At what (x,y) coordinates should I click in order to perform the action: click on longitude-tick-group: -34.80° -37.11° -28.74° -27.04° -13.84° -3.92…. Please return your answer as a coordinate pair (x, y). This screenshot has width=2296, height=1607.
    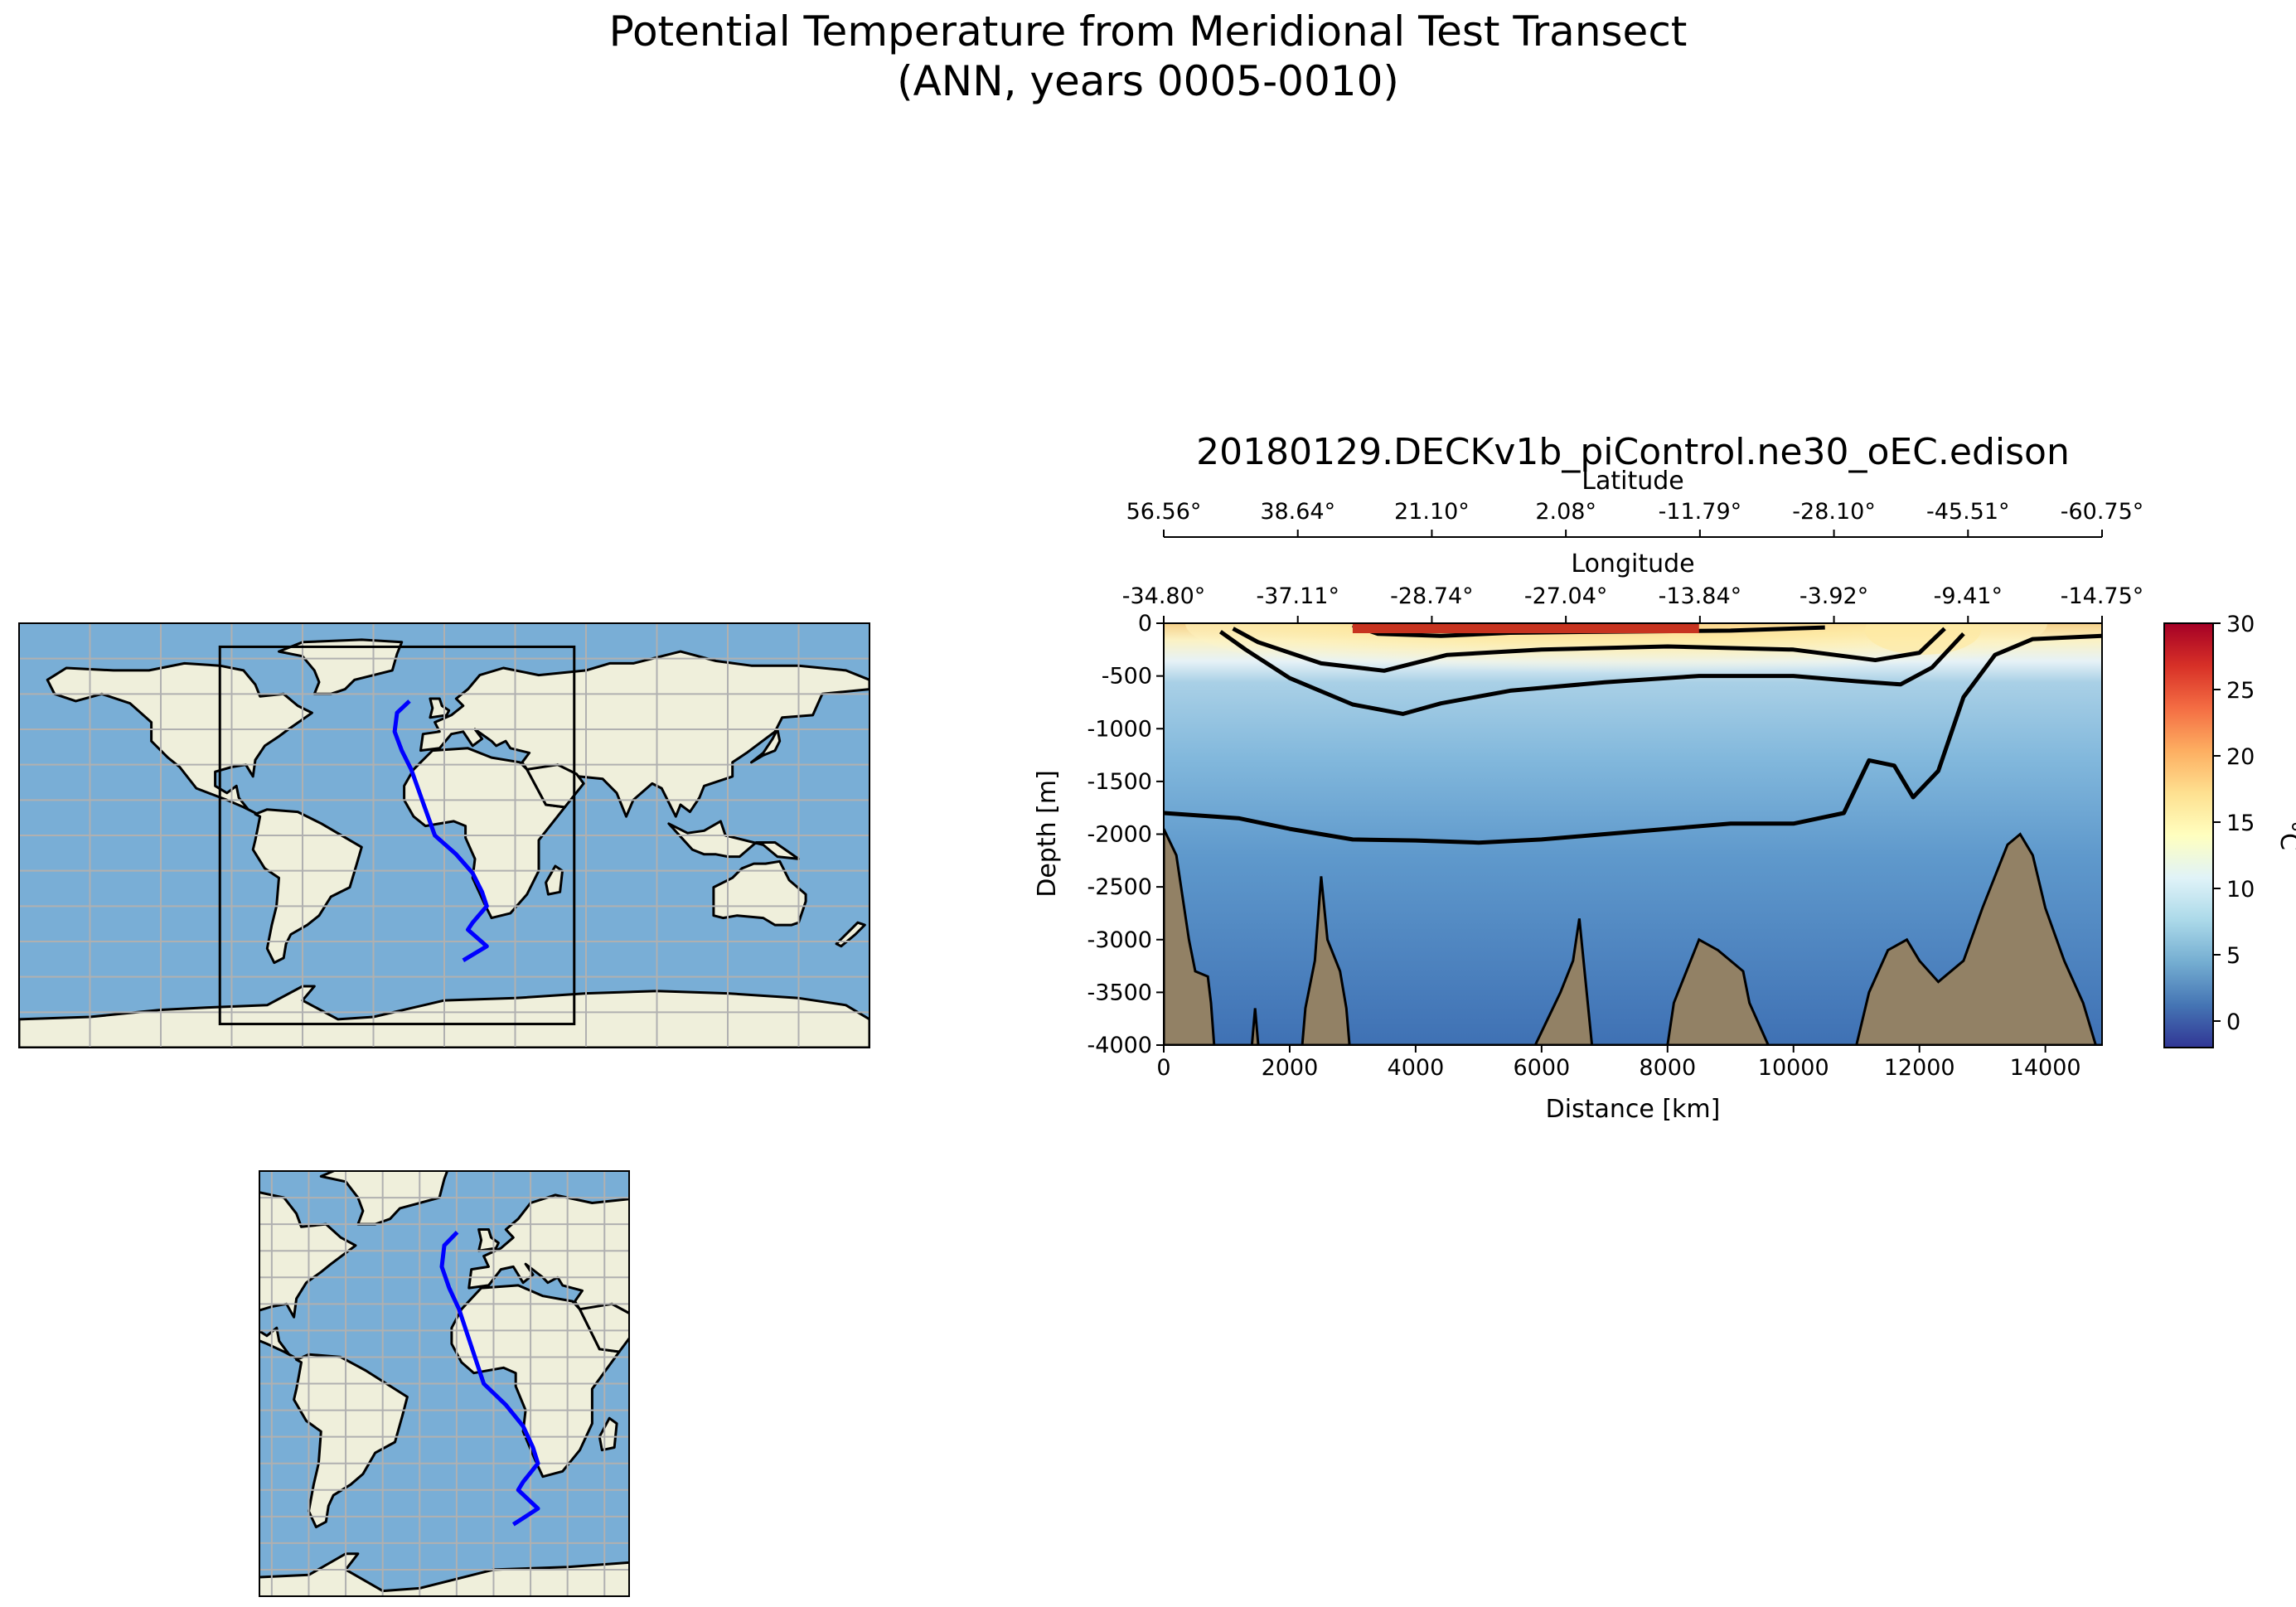
    Looking at the image, I should click on (1633, 603).